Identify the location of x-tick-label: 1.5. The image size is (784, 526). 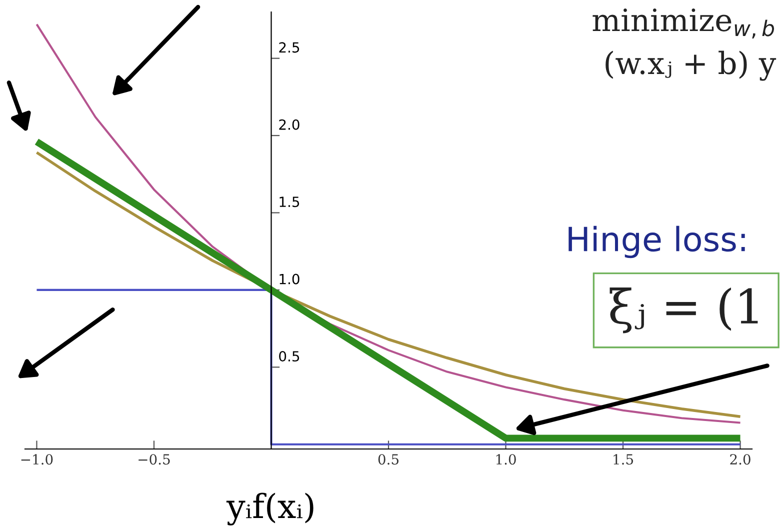
(623, 459).